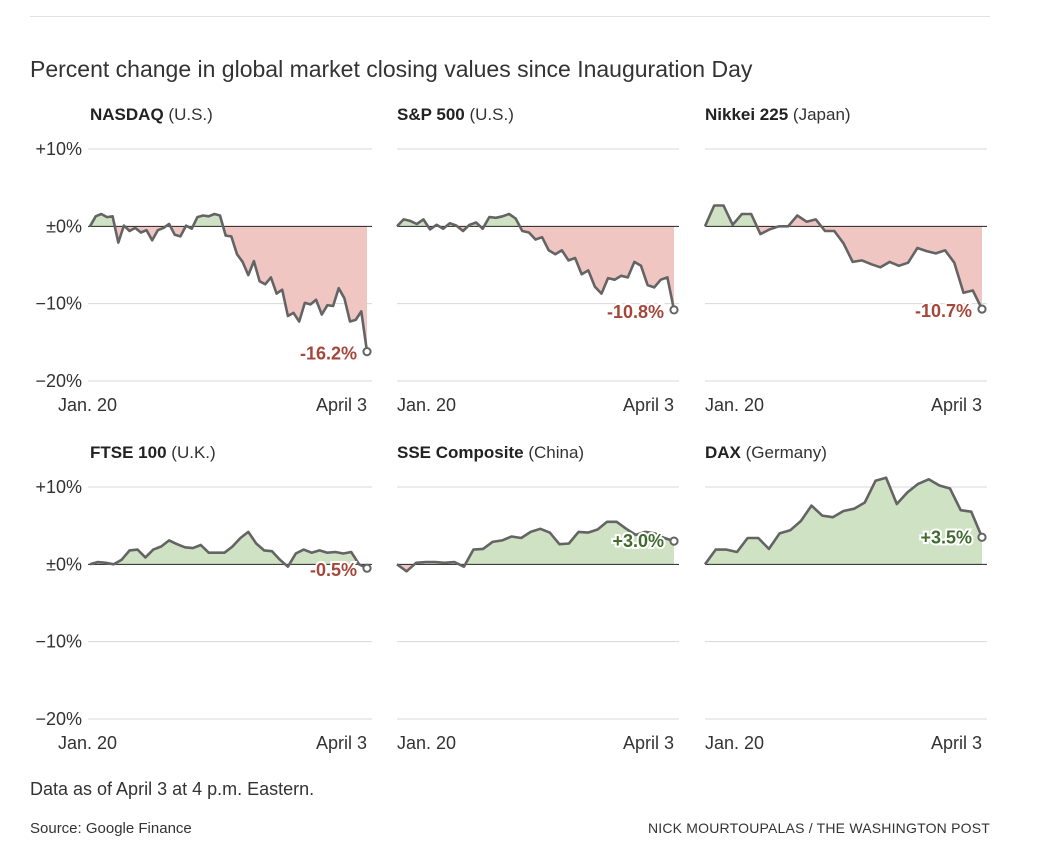 The width and height of the screenshot is (1043, 855). Describe the element at coordinates (460, 452) in the screenshot. I see `index-name: SSE Composite` at that location.